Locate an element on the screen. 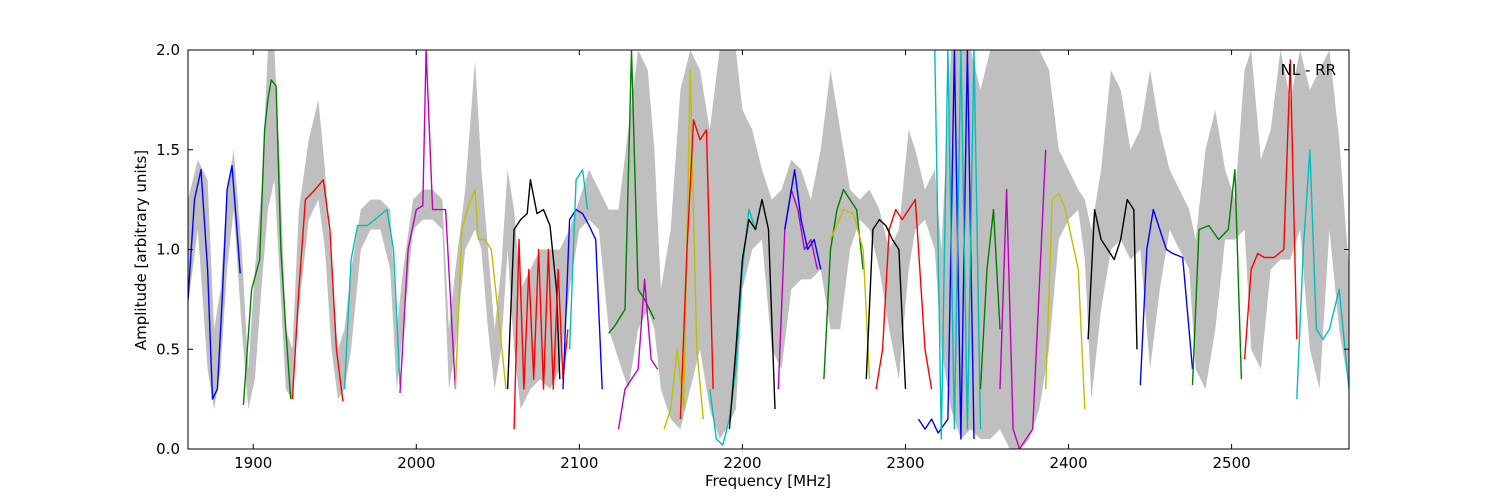  y-tick-label: 0.5 is located at coordinates (168, 349).